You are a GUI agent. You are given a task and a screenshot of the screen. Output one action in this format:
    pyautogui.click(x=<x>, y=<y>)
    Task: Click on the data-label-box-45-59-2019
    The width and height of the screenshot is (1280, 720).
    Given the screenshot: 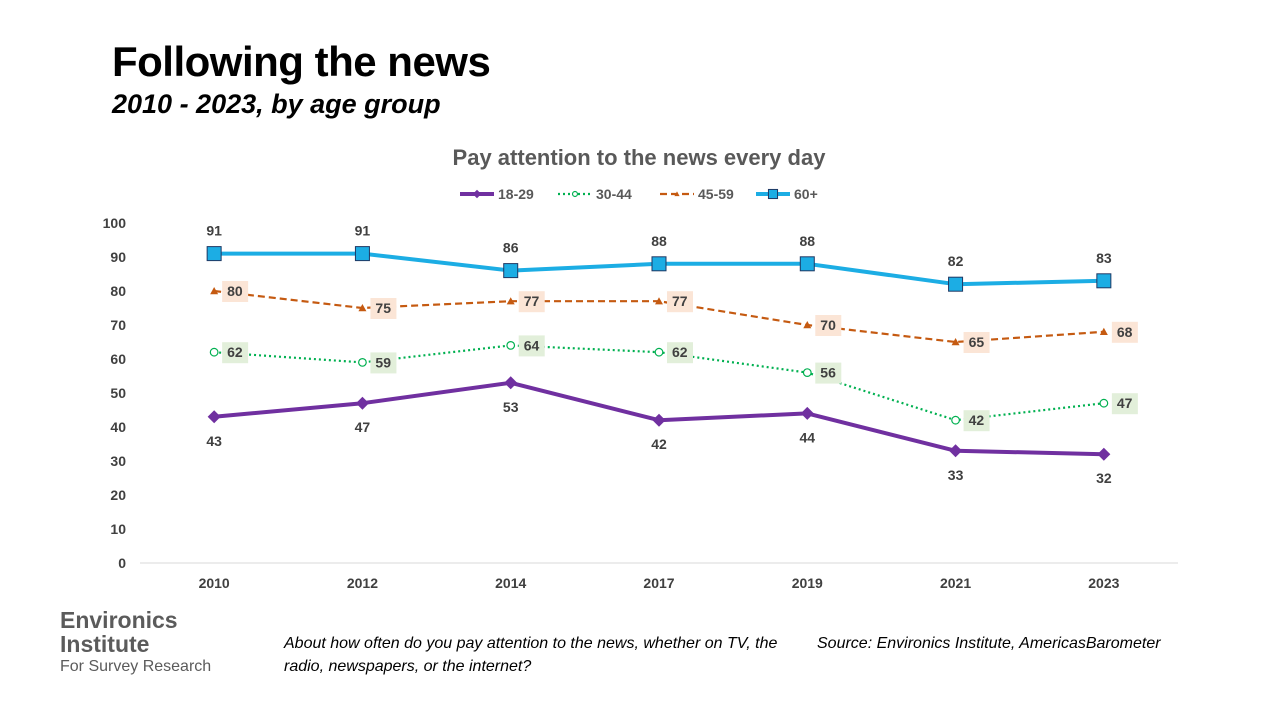 What is the action you would take?
    pyautogui.click(x=828, y=325)
    